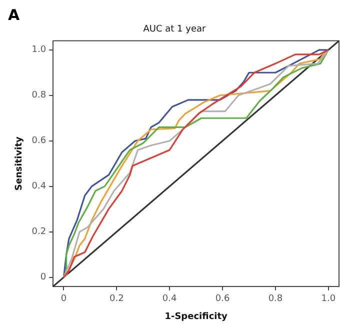  Describe the element at coordinates (222, 299) in the screenshot. I see `x-tick-label: 0.6` at that location.